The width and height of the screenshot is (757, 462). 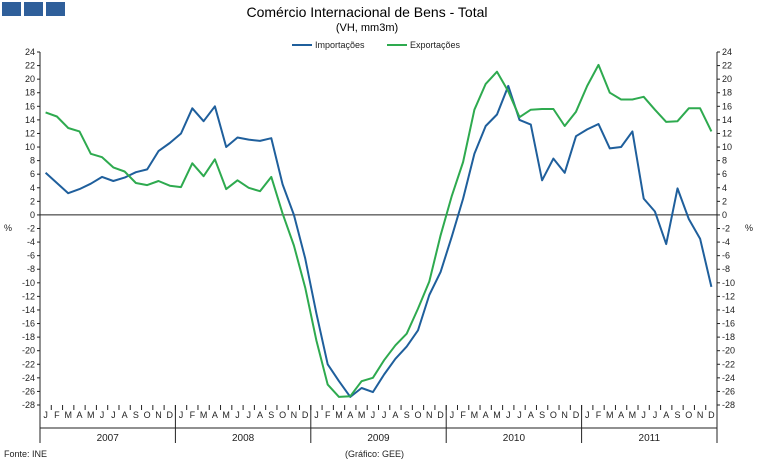 What do you see at coordinates (30, 52) in the screenshot?
I see `y-tick-label-left: 24` at bounding box center [30, 52].